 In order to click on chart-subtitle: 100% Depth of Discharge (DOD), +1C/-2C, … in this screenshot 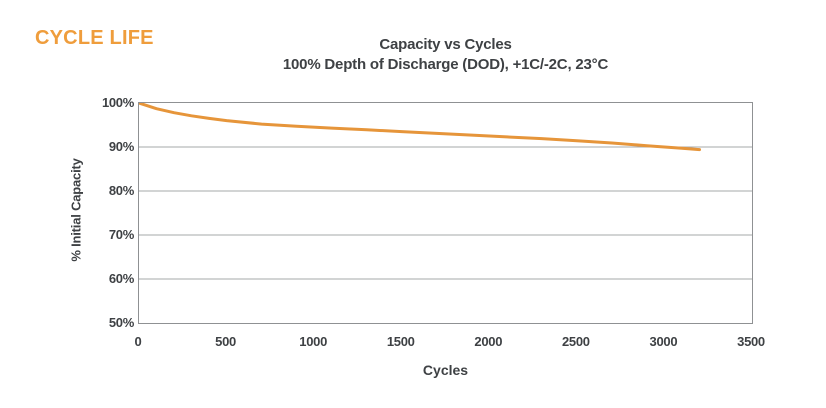, I will do `click(445, 64)`.